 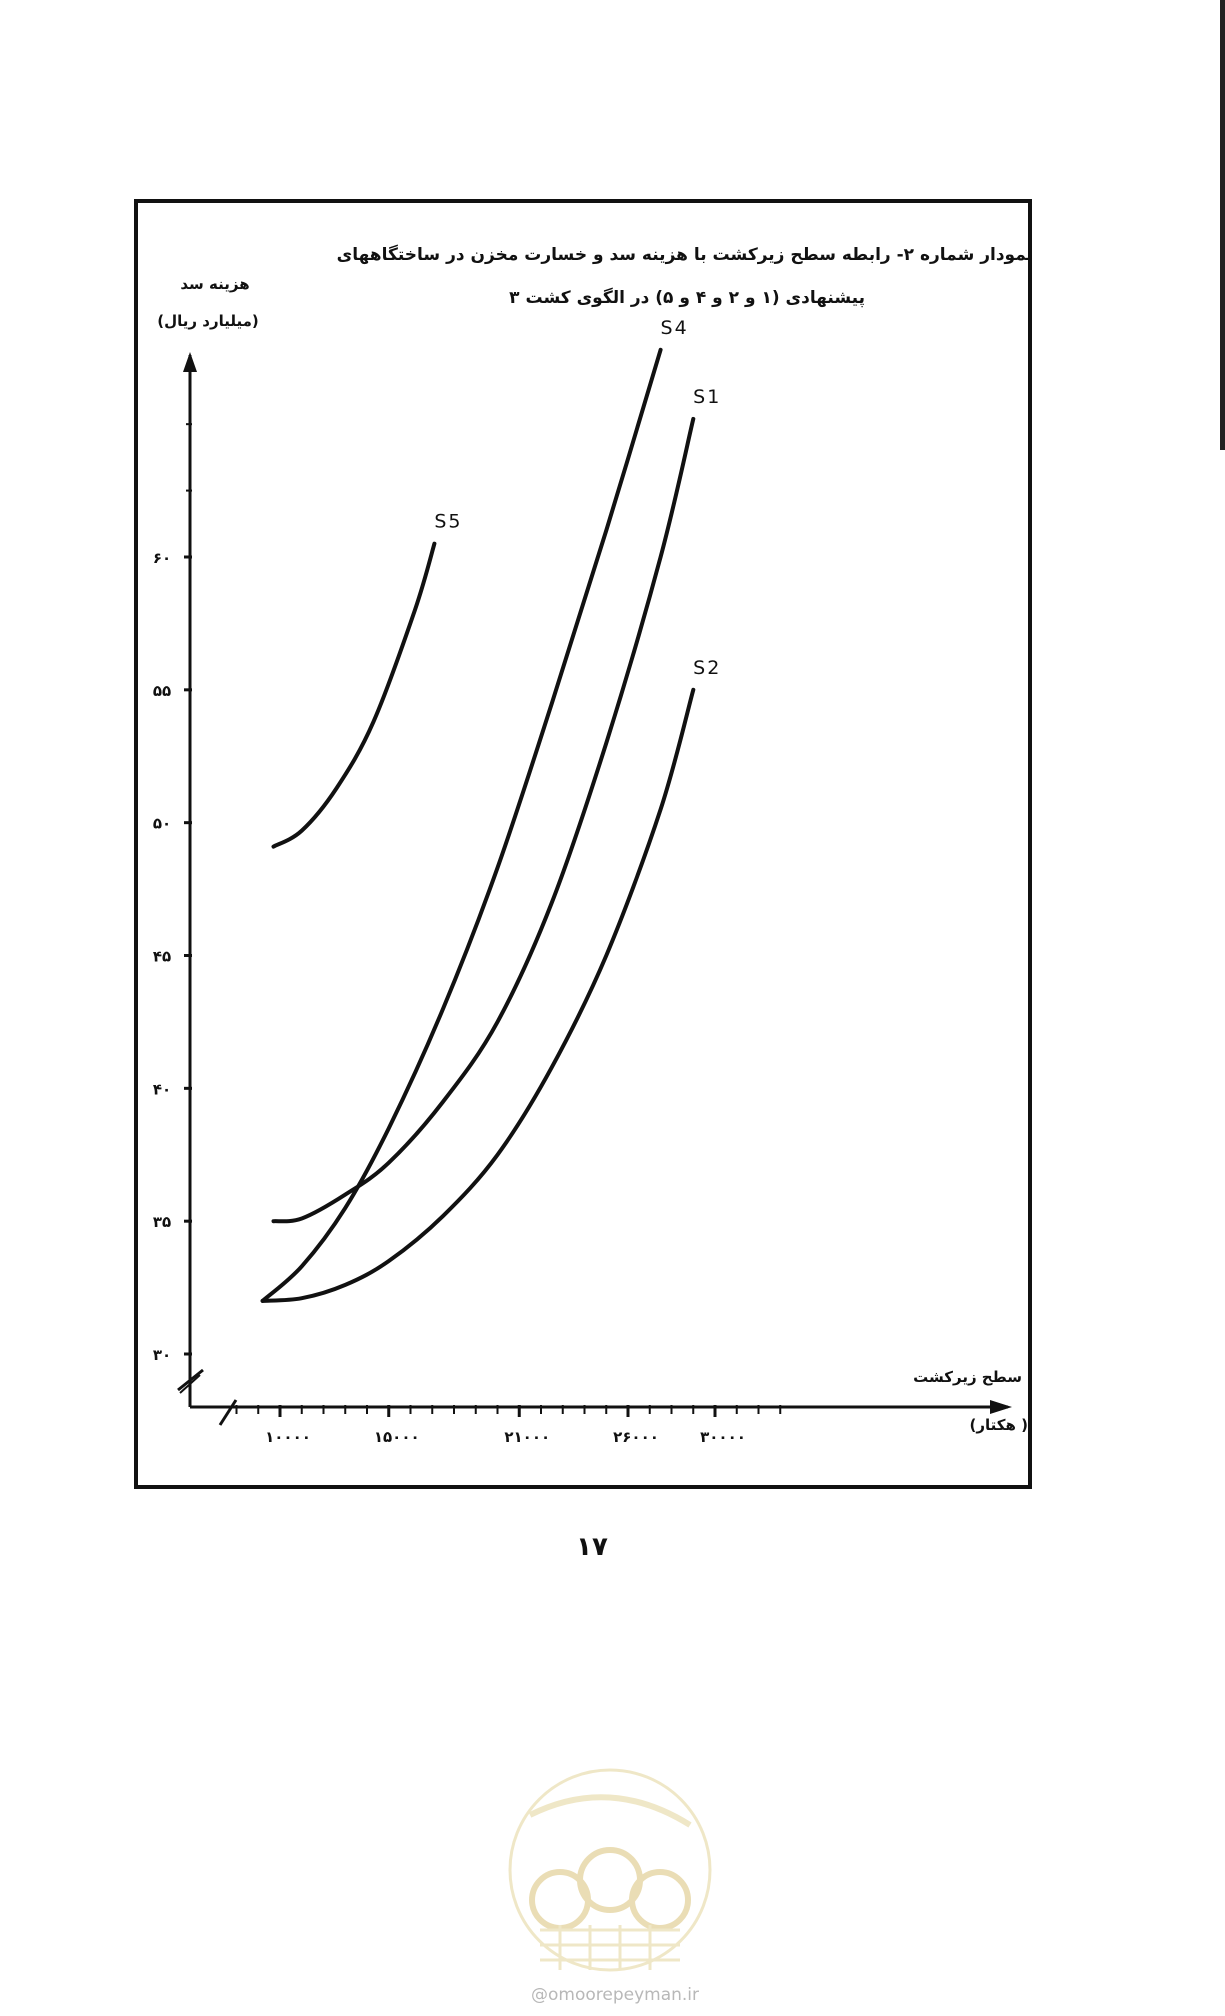 What do you see at coordinates (190, 362) in the screenshot?
I see `y-axis-arrow` at bounding box center [190, 362].